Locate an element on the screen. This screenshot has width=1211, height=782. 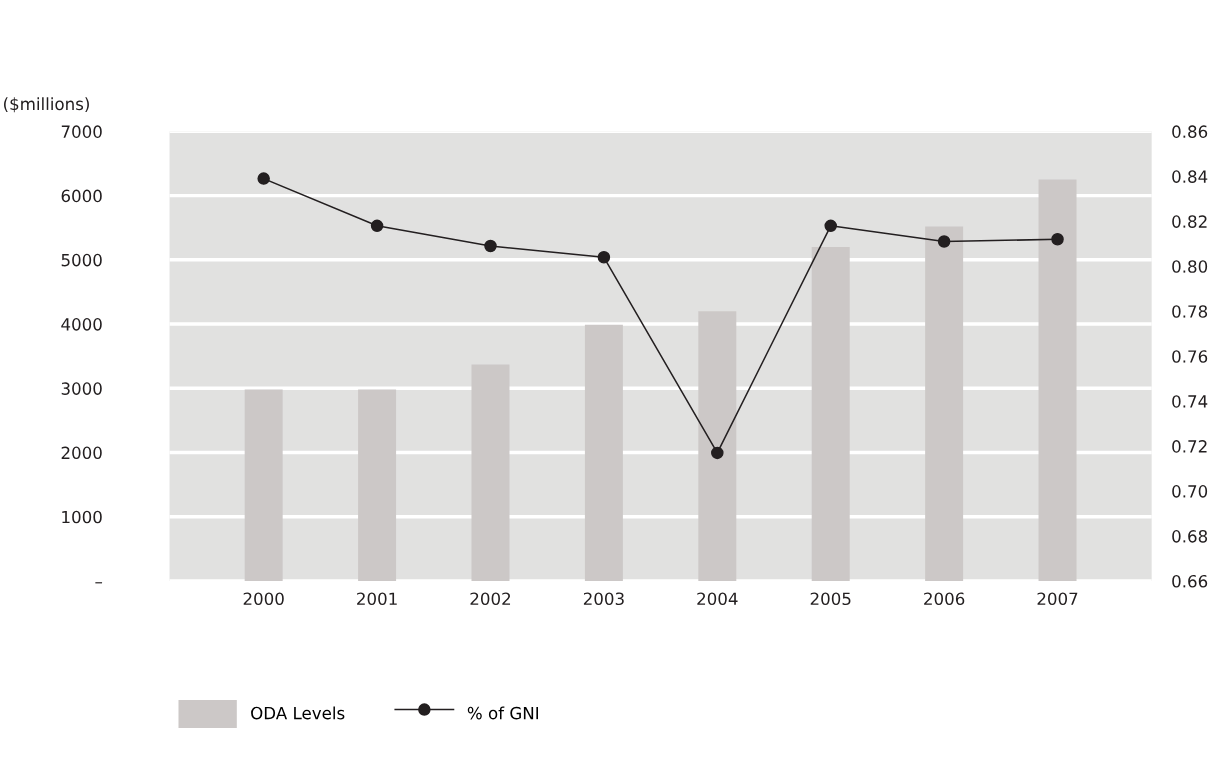
y2-tick-label: 0.80 is located at coordinates (1190, 266).